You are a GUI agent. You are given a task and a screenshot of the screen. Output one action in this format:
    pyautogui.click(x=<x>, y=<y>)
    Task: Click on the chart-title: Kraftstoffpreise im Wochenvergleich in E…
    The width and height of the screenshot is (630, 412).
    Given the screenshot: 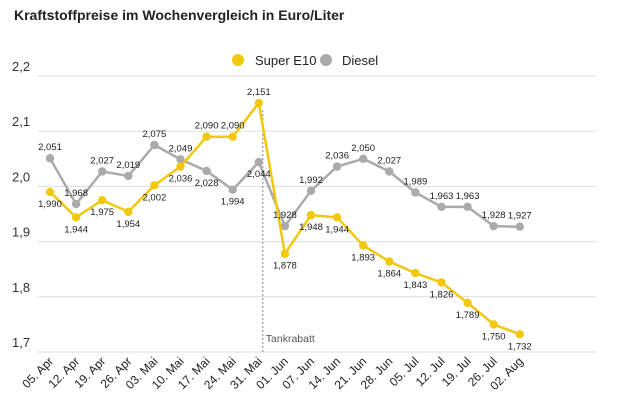 What is the action you would take?
    pyautogui.click(x=179, y=15)
    